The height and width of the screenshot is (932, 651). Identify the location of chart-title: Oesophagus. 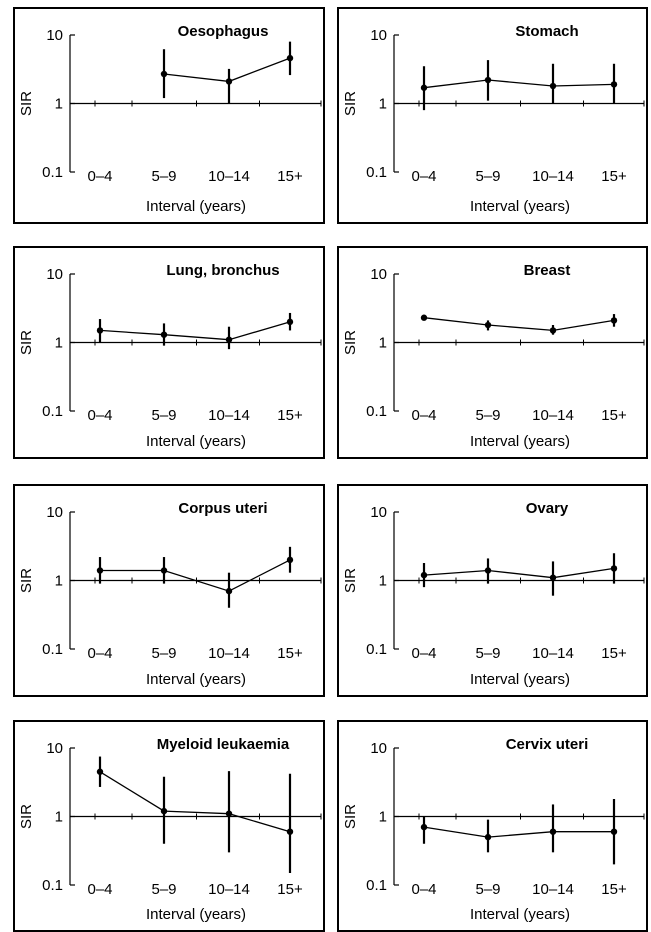
(223, 31).